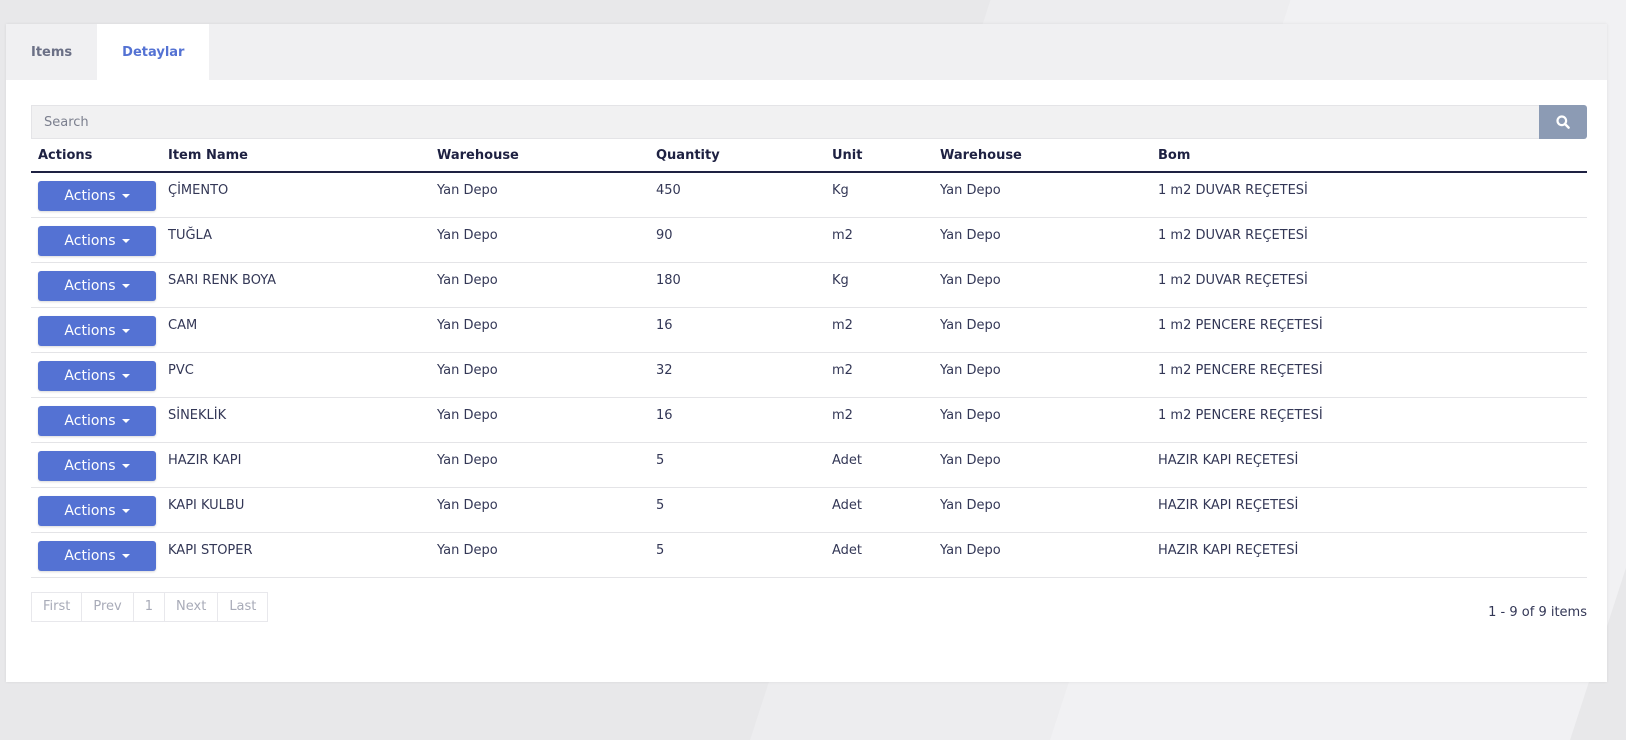 The image size is (1626, 740). What do you see at coordinates (295, 156) in the screenshot?
I see `column-header-item-name: Item Name` at bounding box center [295, 156].